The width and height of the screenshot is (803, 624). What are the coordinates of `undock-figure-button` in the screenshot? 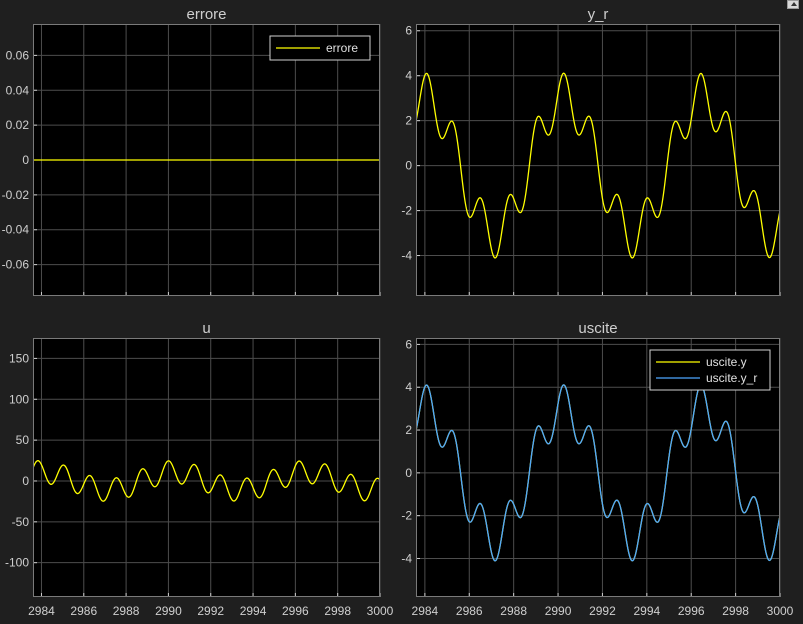 It's located at (793, 4).